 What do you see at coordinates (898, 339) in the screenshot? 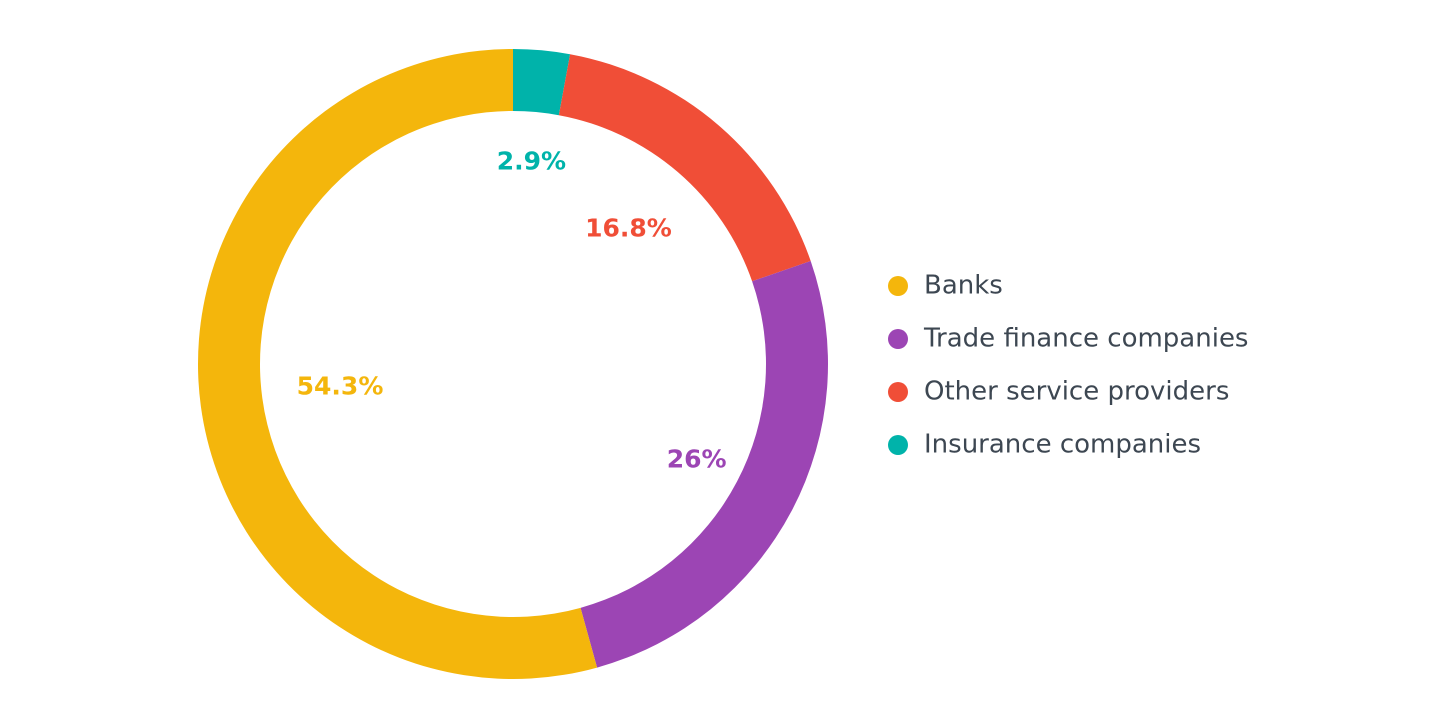
I see `legend-marker-trade-finance-companies` at bounding box center [898, 339].